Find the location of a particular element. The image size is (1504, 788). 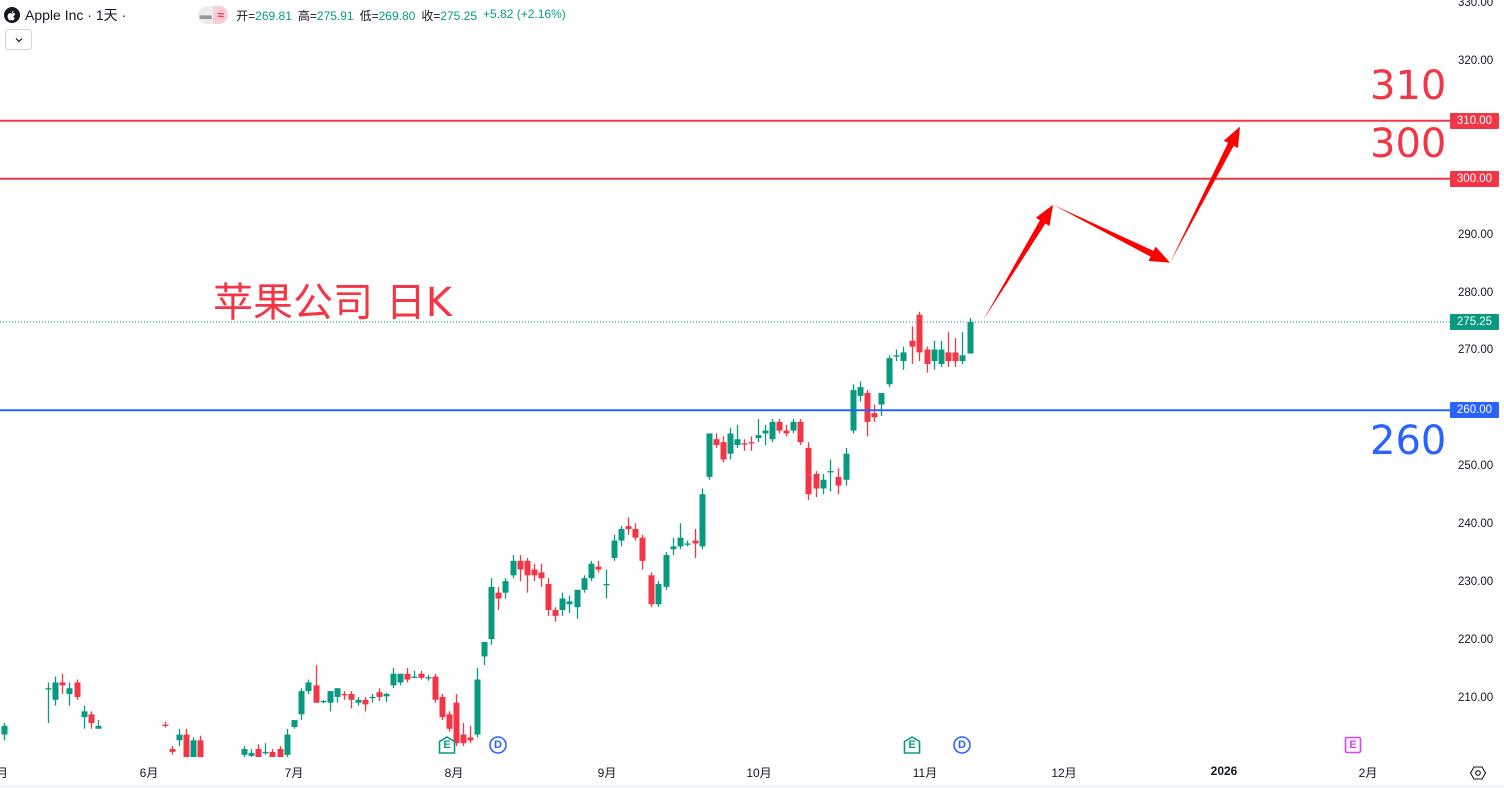

open-value: 开=269.81 is located at coordinates (264, 15).